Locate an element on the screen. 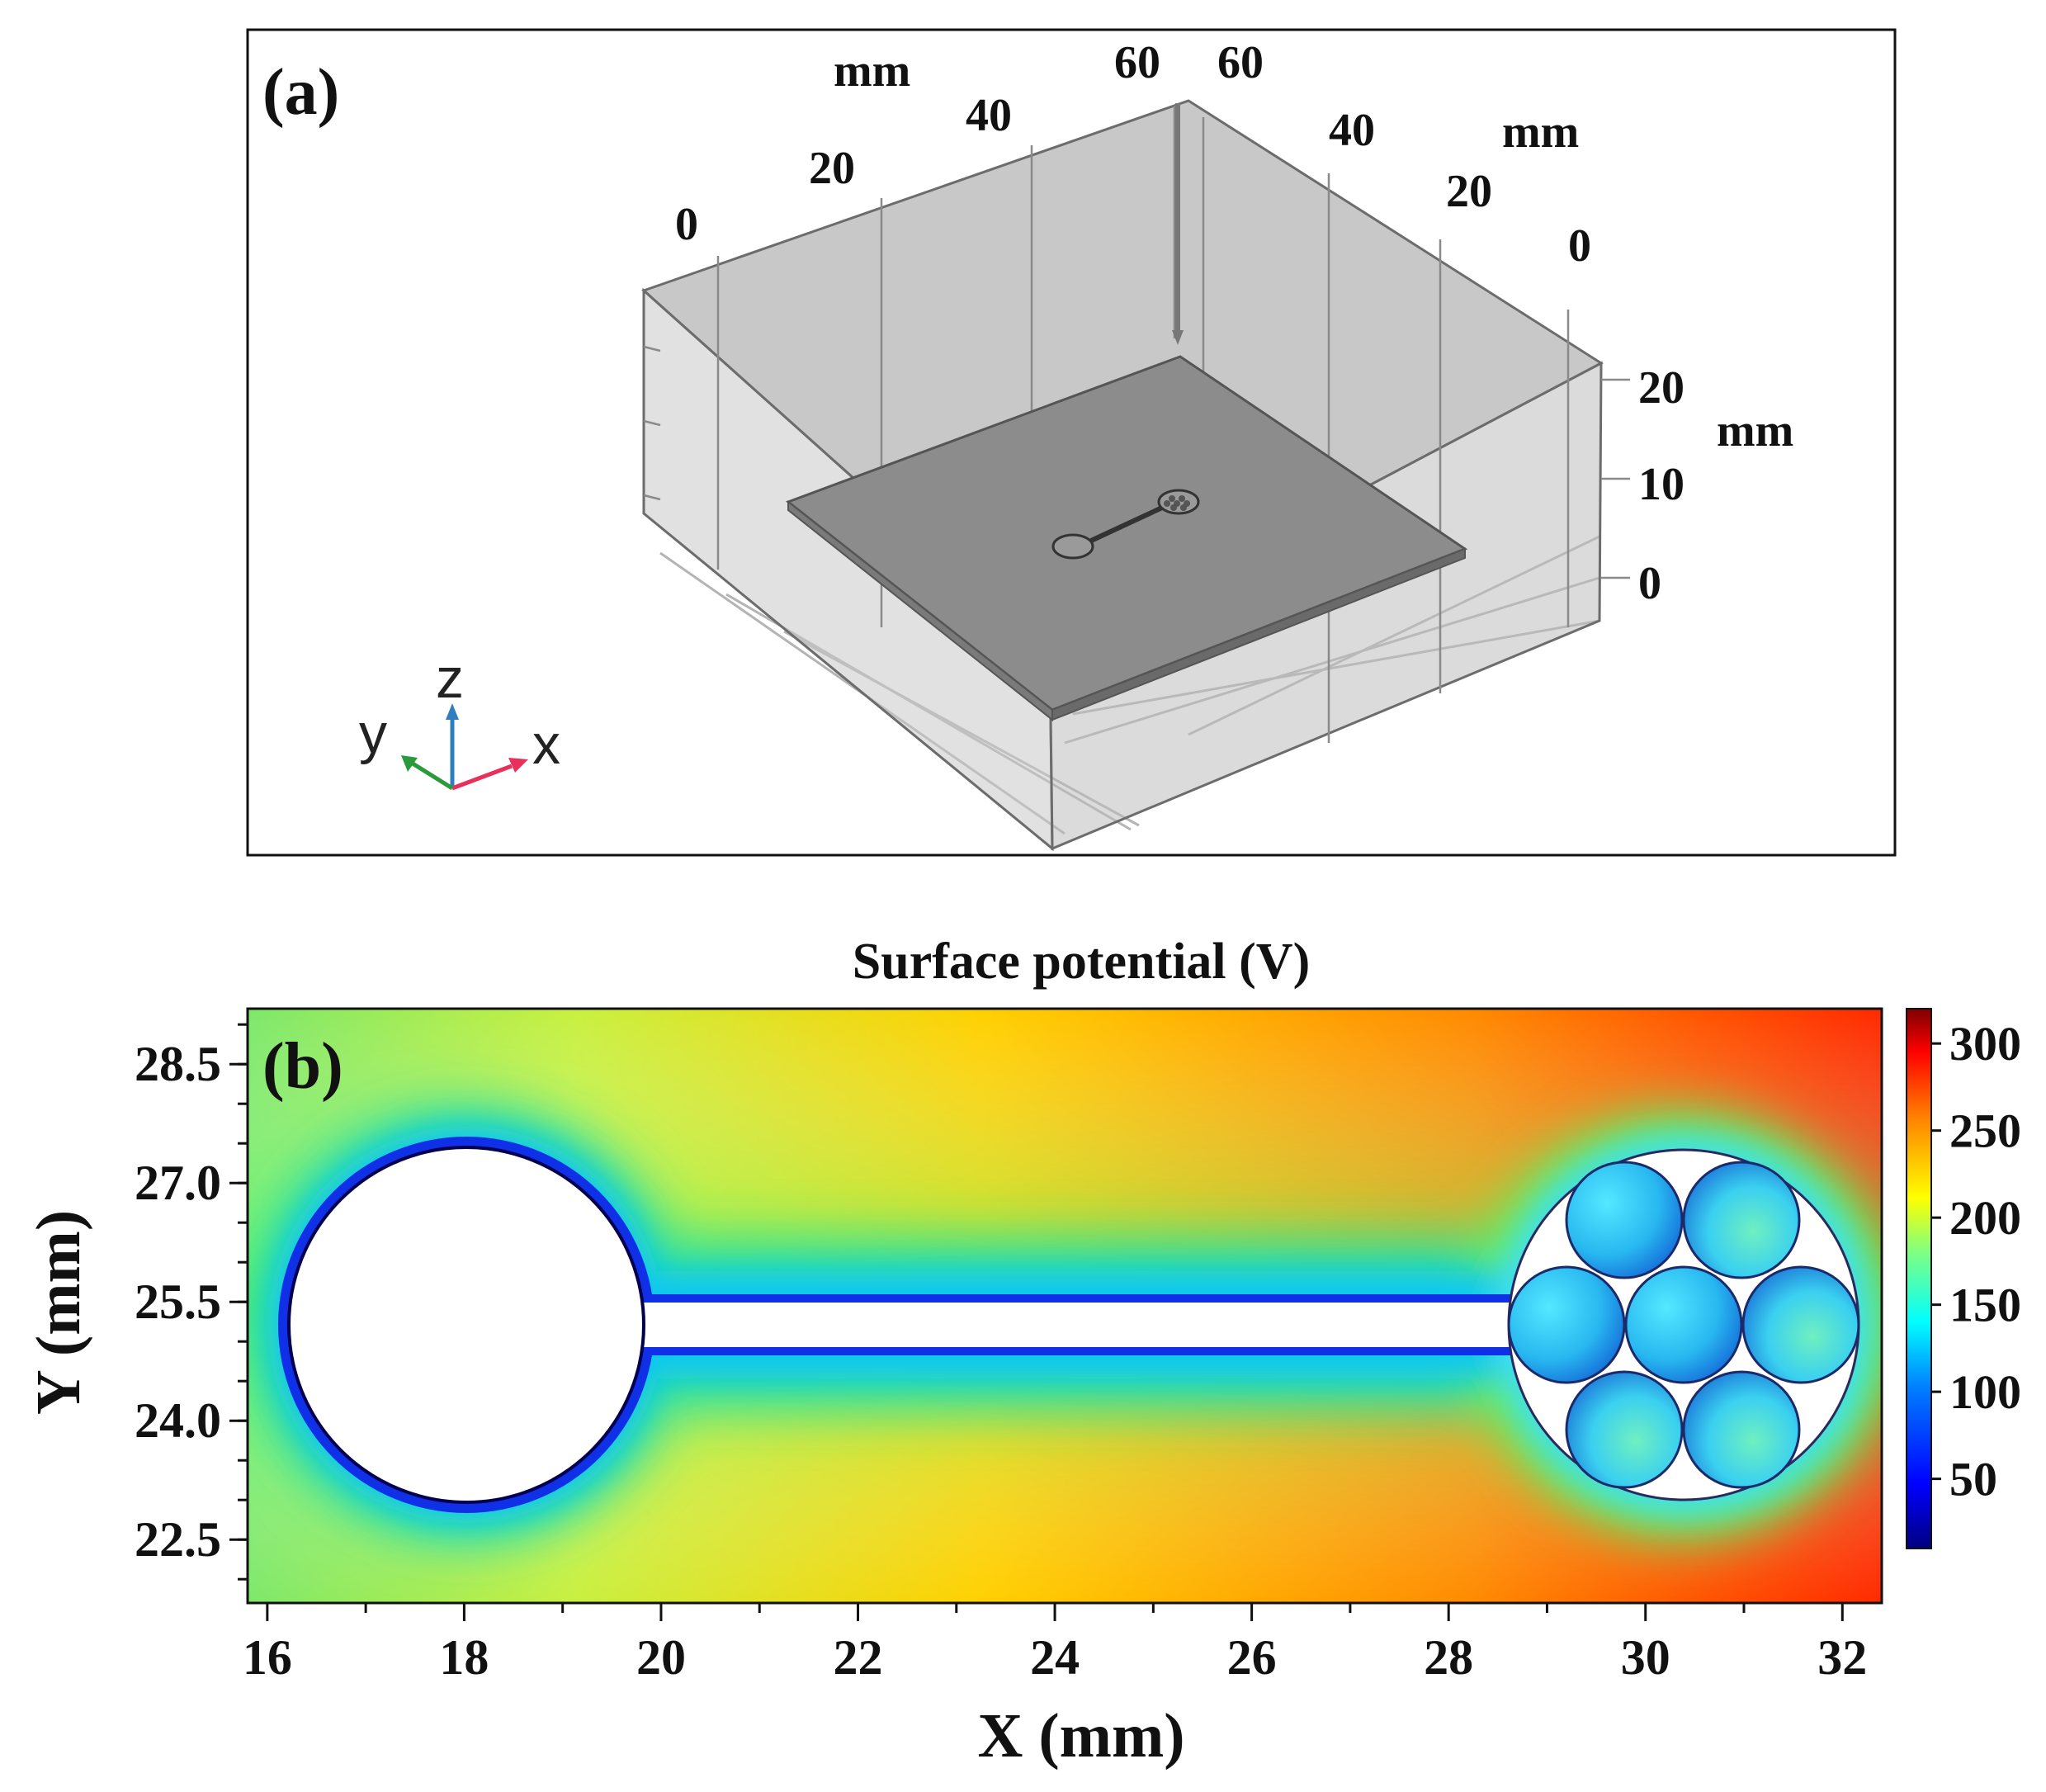 This screenshot has height=1792, width=2046. colorbar is located at coordinates (1919, 1278).